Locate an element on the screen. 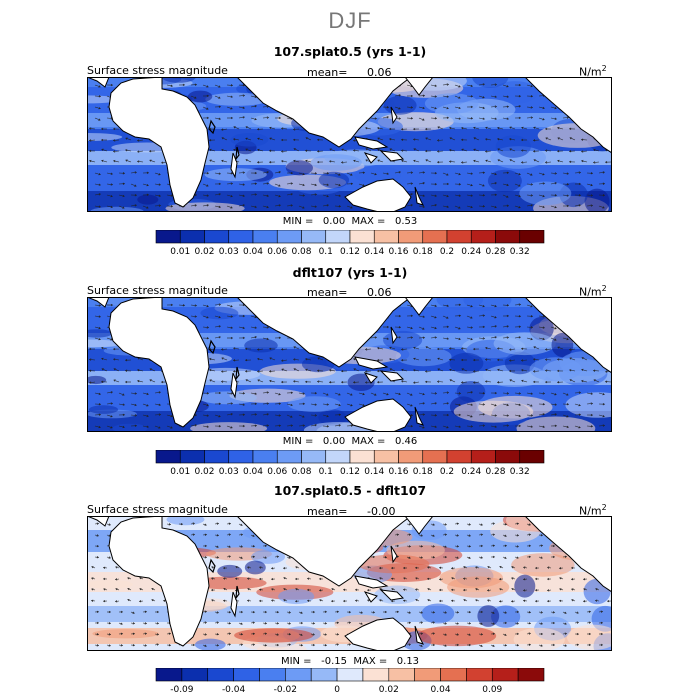 The image size is (700, 700). panel-2-minmax: MIN = 0.00 MAX = 0.46 is located at coordinates (350, 441).